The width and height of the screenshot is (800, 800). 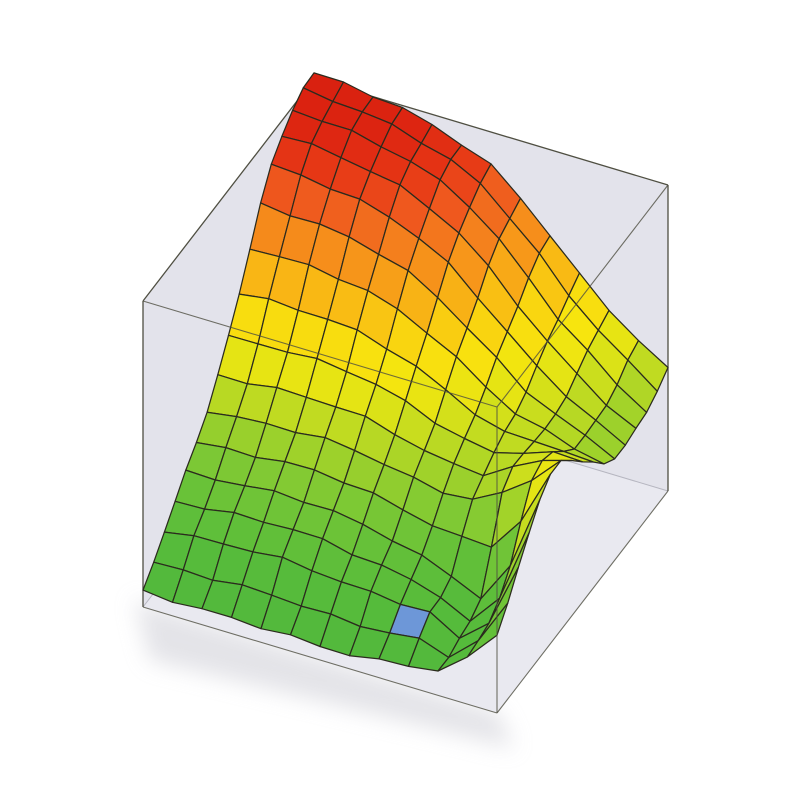 I want to click on box-shadow, so click(x=324, y=674).